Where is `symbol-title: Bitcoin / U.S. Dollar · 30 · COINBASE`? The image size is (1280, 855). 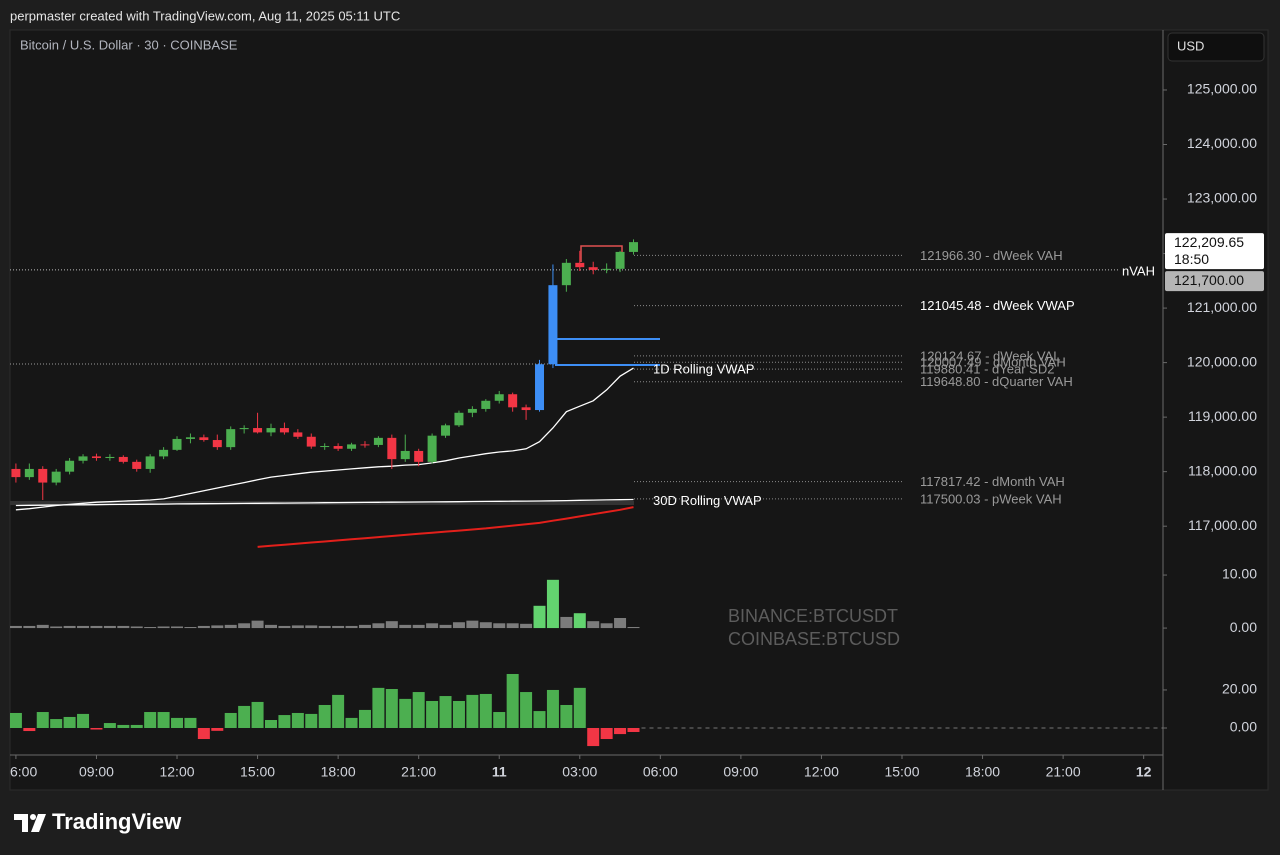
symbol-title: Bitcoin / U.S. Dollar · 30 · COINBASE is located at coordinates (129, 44).